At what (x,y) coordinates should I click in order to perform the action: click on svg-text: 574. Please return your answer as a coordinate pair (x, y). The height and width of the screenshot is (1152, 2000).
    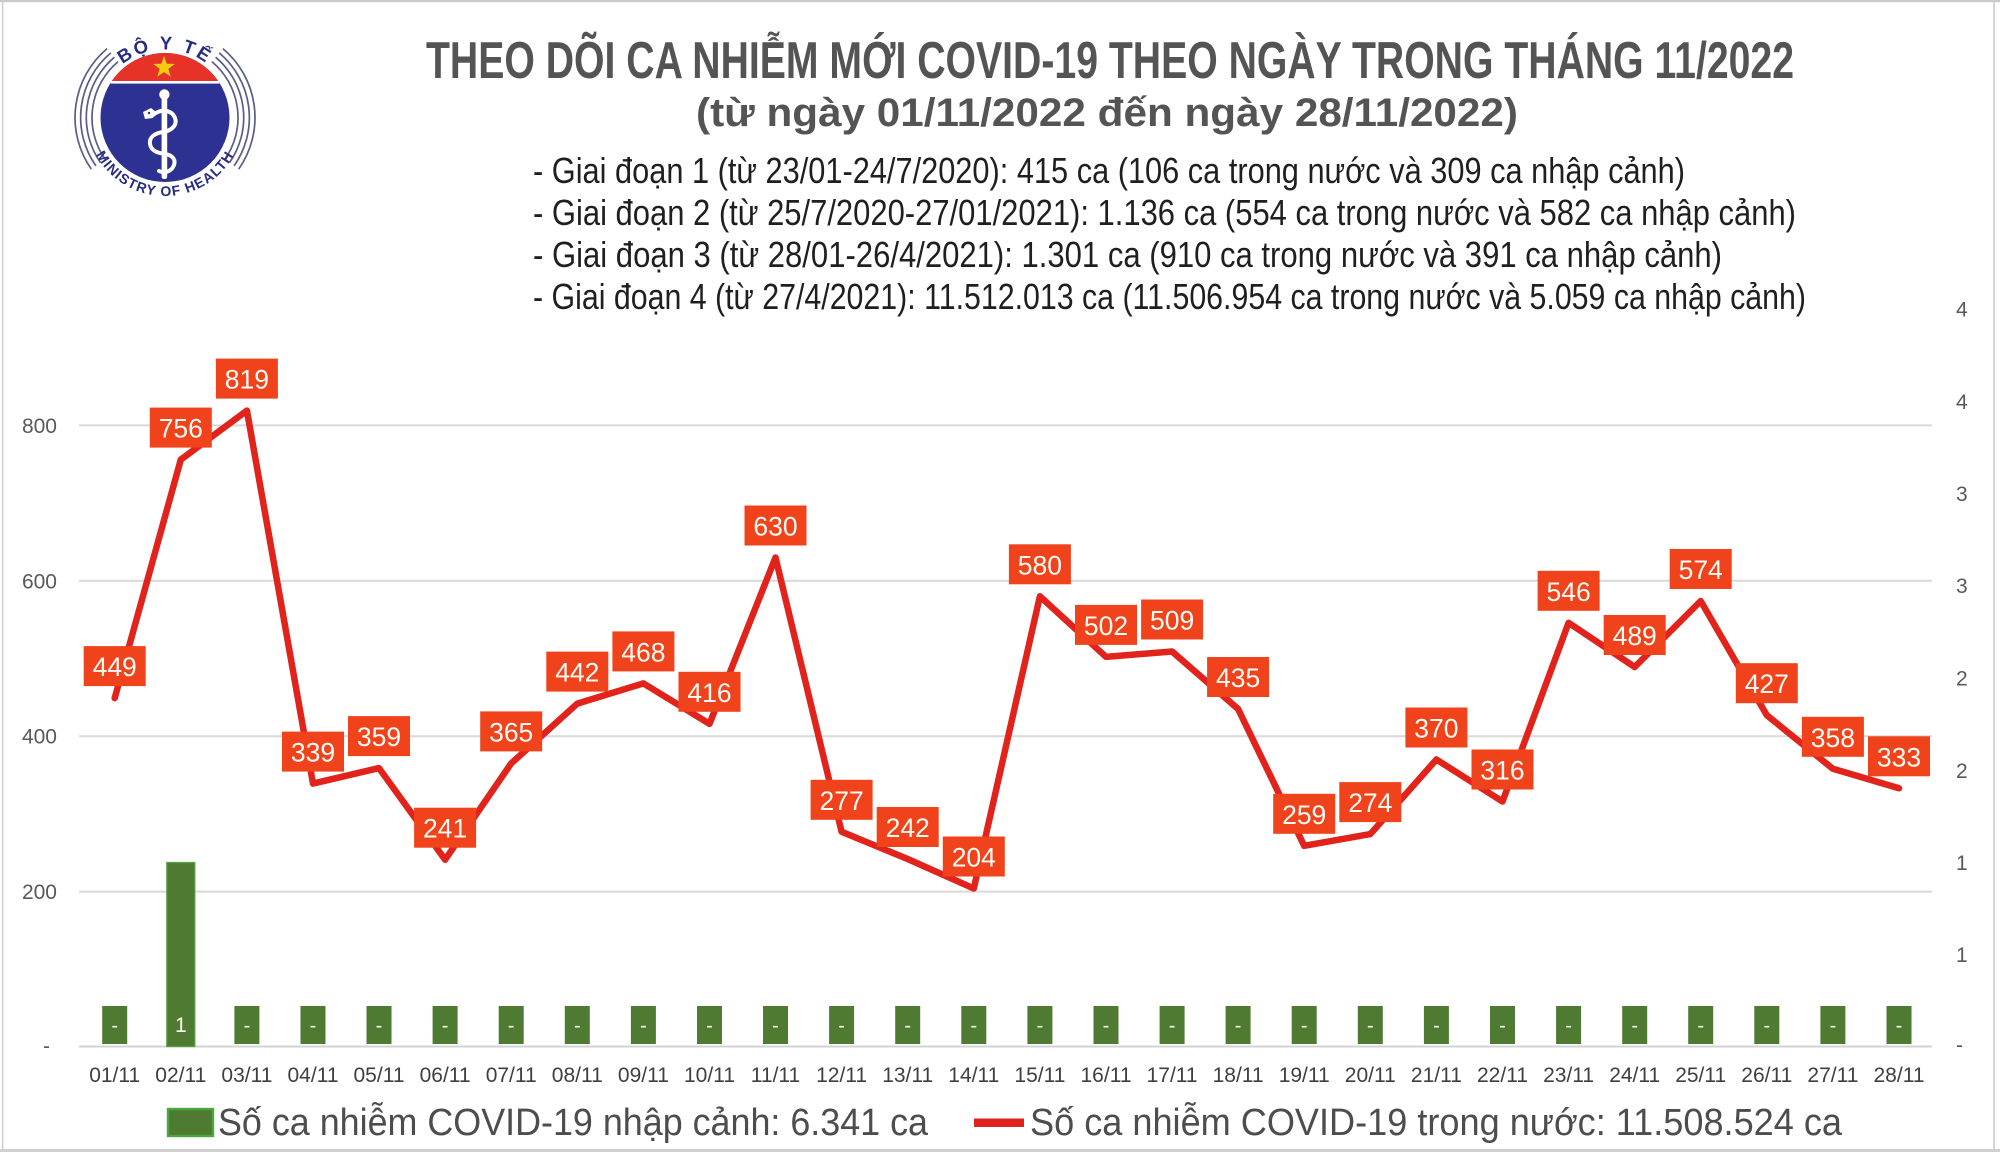
    Looking at the image, I should click on (1701, 570).